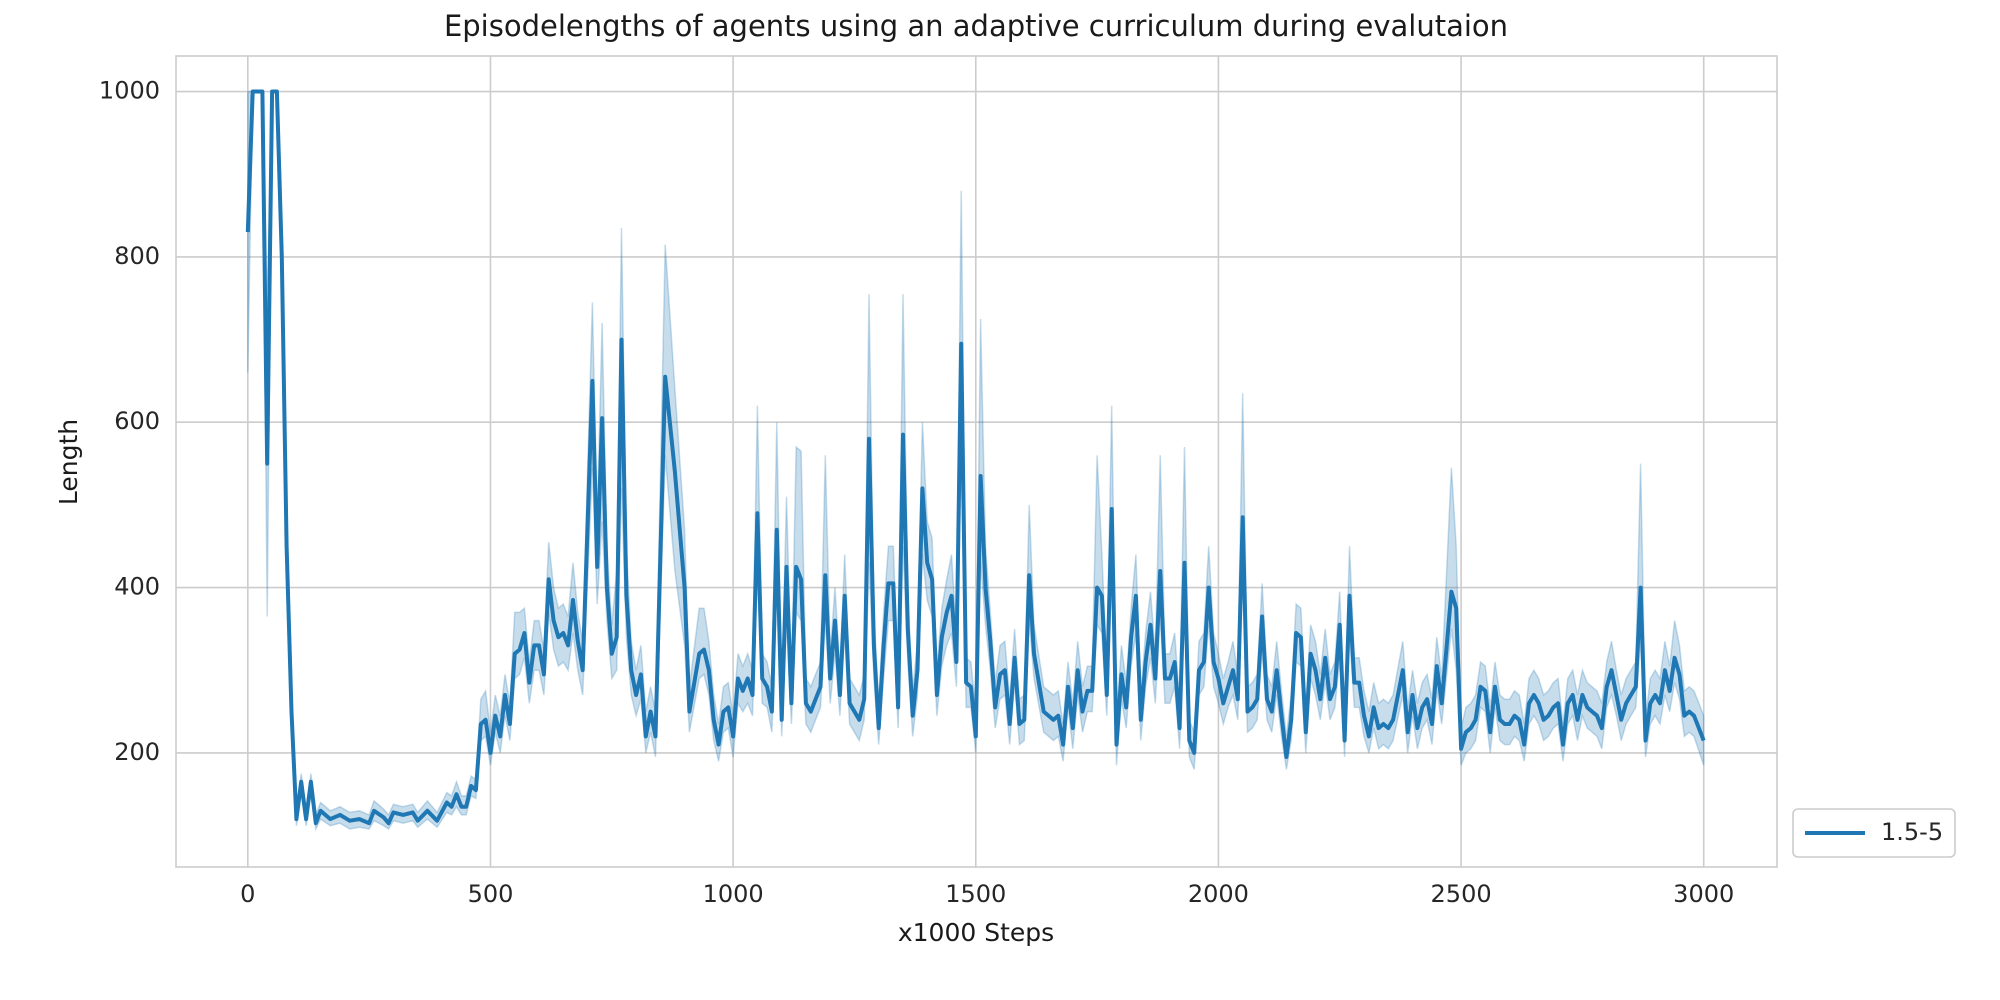 This screenshot has height=1000, width=2000. I want to click on x-tick-label: 0, so click(247, 894).